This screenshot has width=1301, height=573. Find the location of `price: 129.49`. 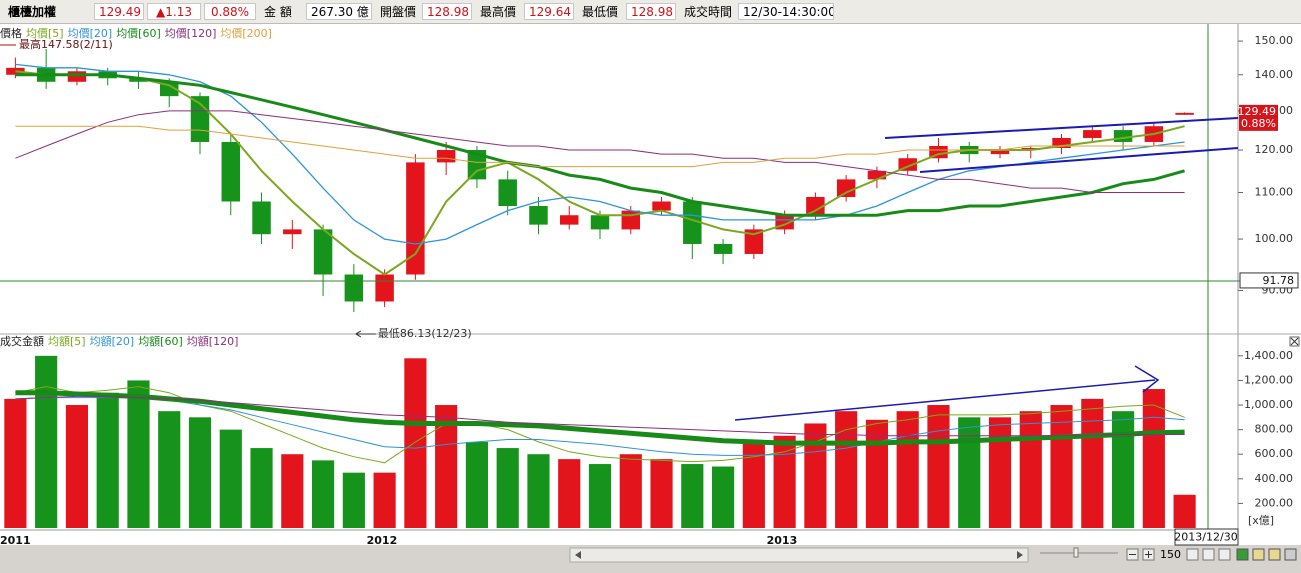

price: 129.49 is located at coordinates (119, 11).